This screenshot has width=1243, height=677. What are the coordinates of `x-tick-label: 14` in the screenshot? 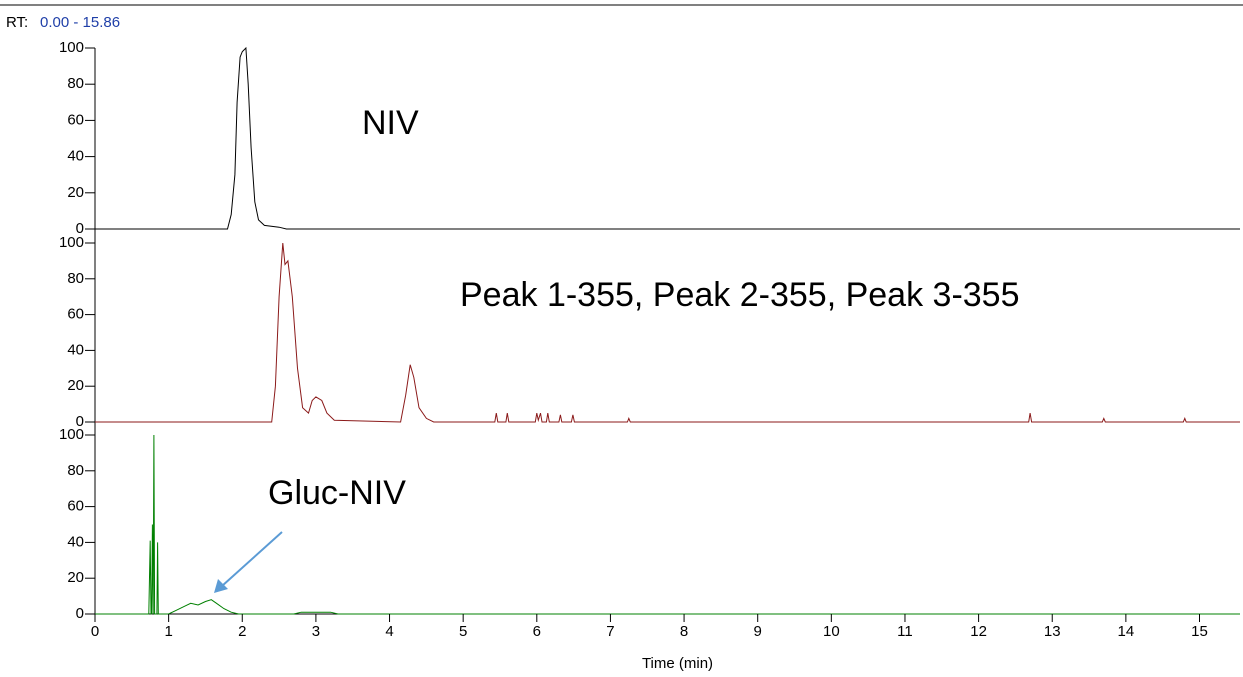 It's located at (1126, 631).